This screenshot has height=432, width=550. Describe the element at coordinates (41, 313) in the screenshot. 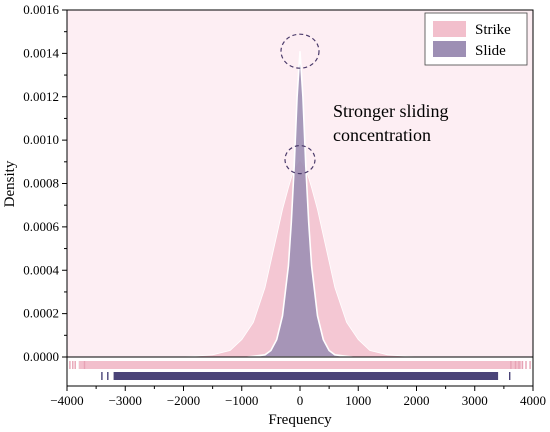

I see `y-tick-label: 0.0002` at that location.